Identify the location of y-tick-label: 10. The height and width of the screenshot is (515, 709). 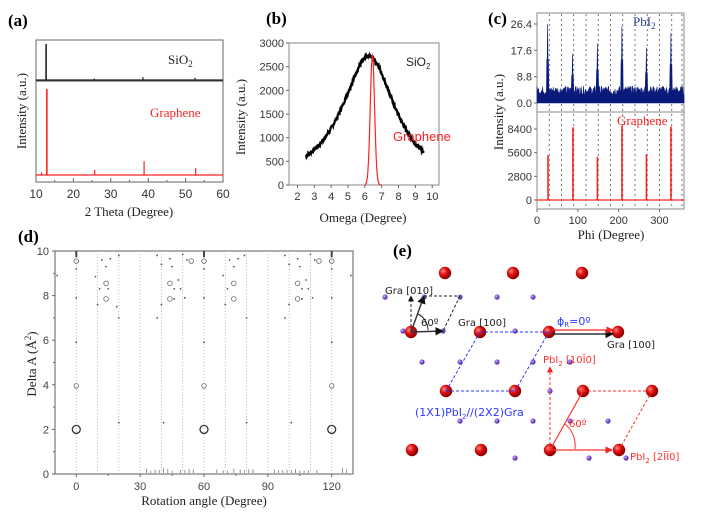
(43, 252).